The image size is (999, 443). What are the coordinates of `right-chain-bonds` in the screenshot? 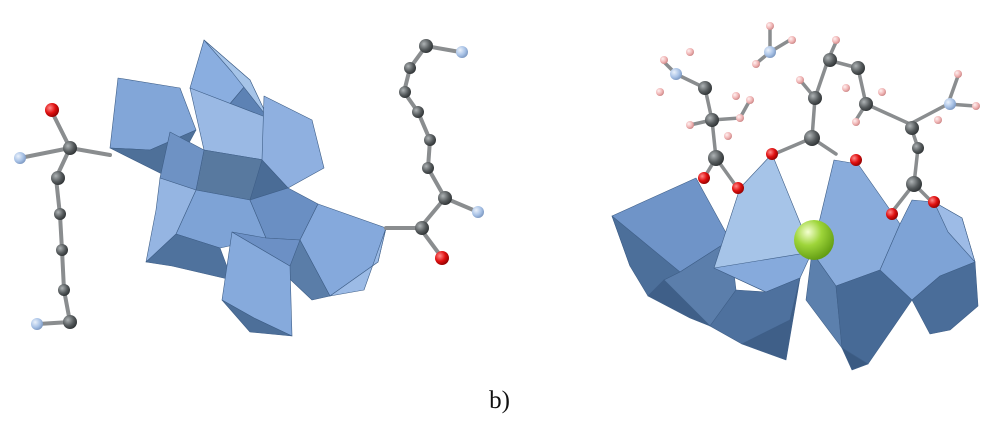 It's located at (432, 150).